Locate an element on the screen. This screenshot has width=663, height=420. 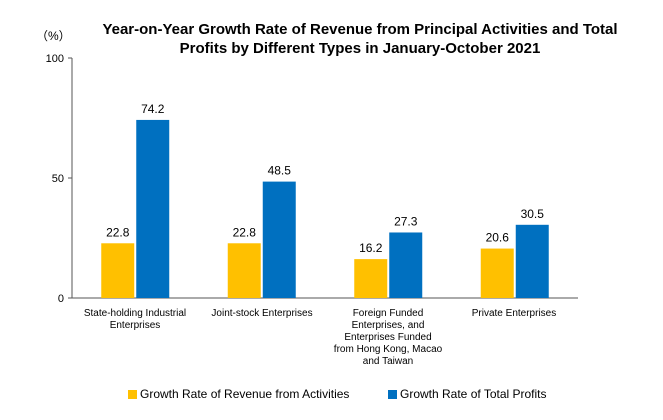
legend-swatch-revenue is located at coordinates (132, 394).